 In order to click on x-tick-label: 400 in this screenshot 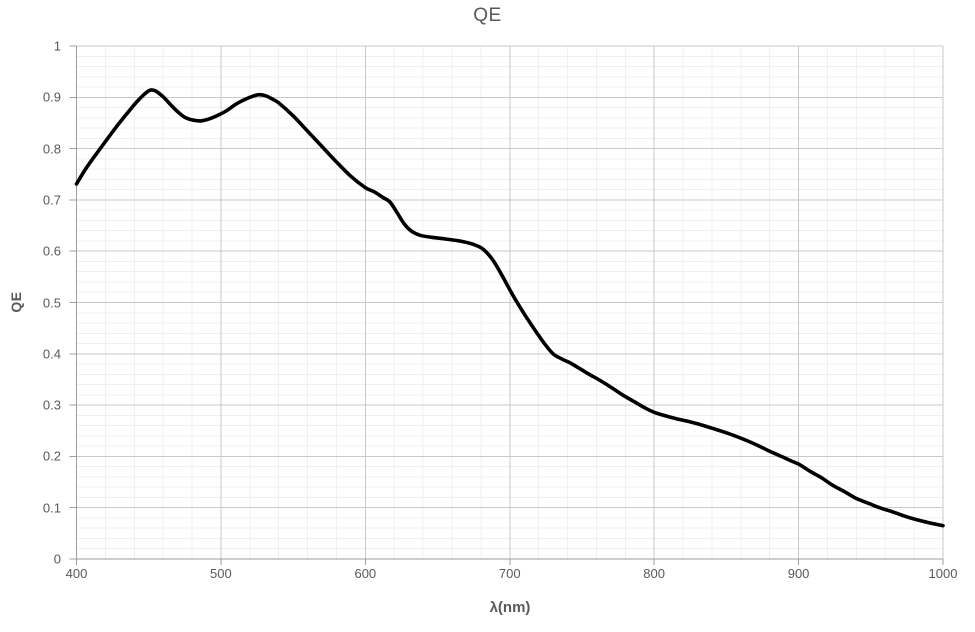, I will do `click(76, 573)`.